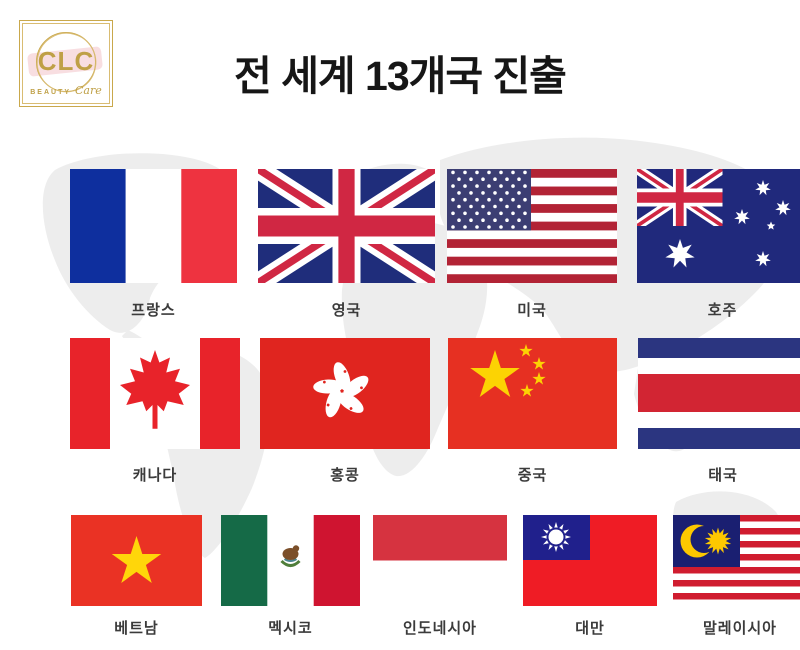 Image resolution: width=800 pixels, height=650 pixels. I want to click on usa-flag-icon, so click(532, 226).